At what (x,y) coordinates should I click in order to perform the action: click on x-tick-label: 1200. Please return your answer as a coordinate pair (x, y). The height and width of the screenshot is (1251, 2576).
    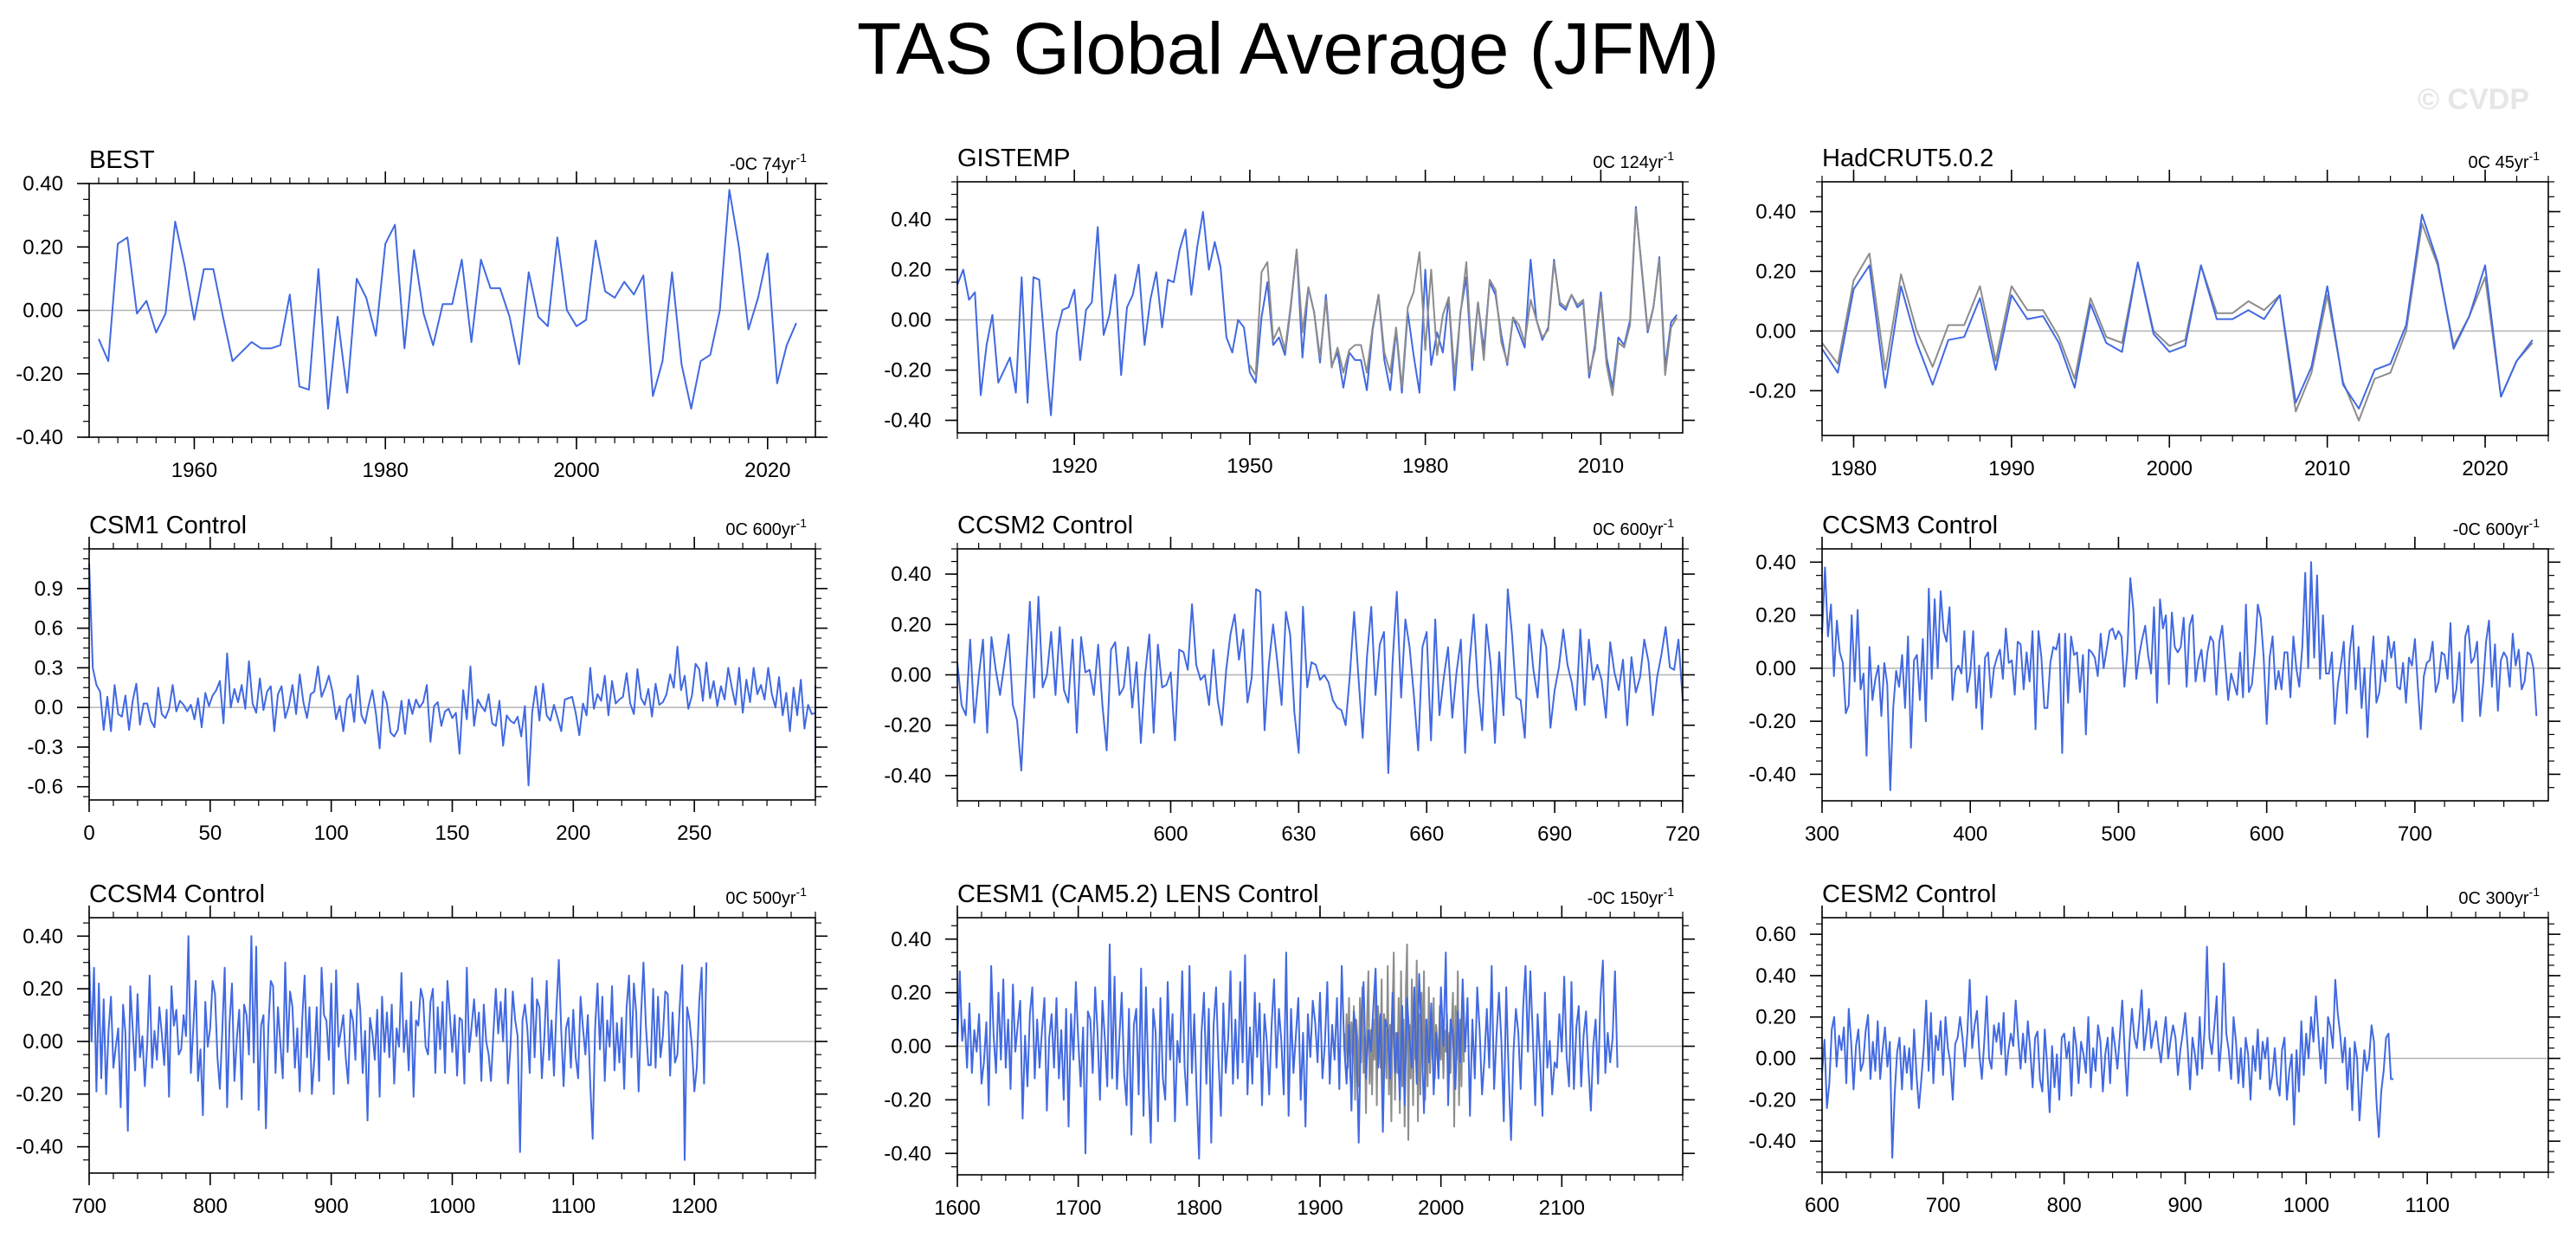
    Looking at the image, I should click on (694, 1207).